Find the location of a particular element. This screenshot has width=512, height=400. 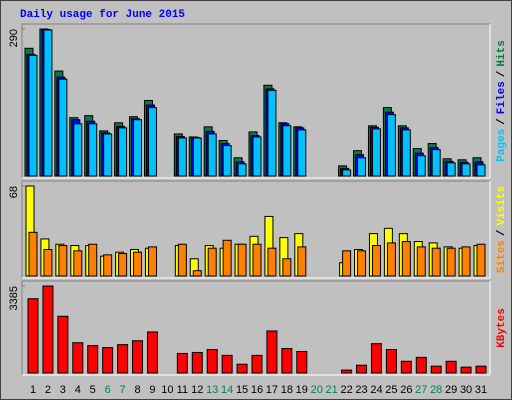

x-tick-label: 30 is located at coordinates (466, 390).